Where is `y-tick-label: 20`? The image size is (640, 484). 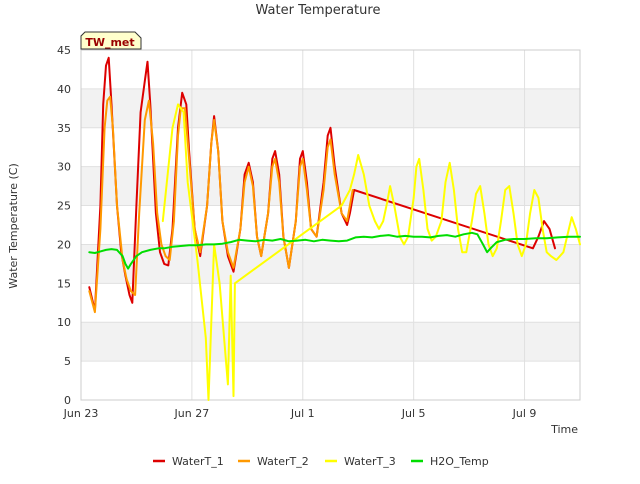
y-tick-label: 20 is located at coordinates (64, 244).